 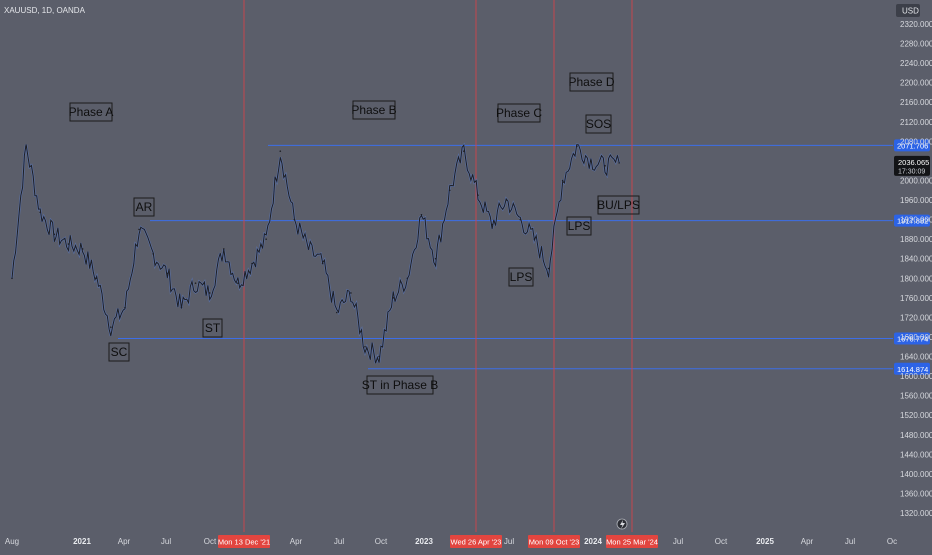 I want to click on x-tick-label: 2025, so click(x=765, y=541).